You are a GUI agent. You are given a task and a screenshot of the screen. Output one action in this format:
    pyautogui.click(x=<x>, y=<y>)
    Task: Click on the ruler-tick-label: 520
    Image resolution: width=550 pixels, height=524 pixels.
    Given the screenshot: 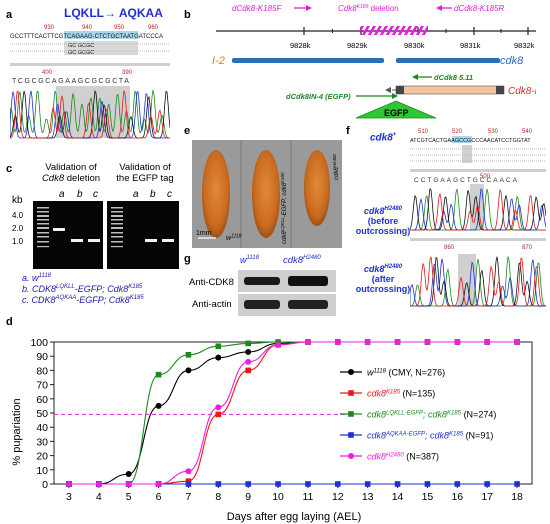 What is the action you would take?
    pyautogui.click(x=457, y=132)
    